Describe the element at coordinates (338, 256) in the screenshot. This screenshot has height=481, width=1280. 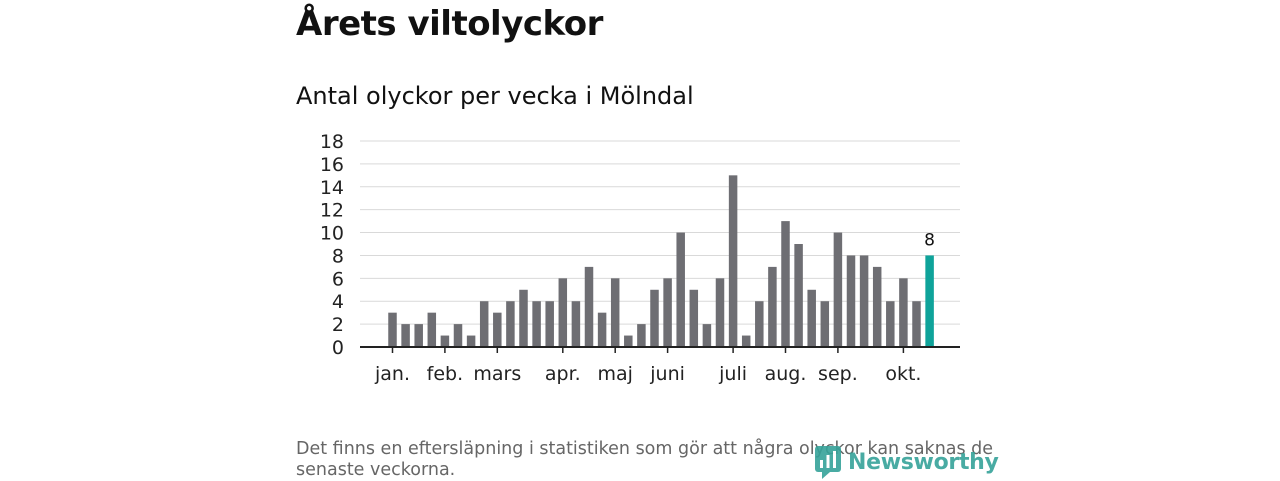
I see `y-tick-label: 8` at that location.